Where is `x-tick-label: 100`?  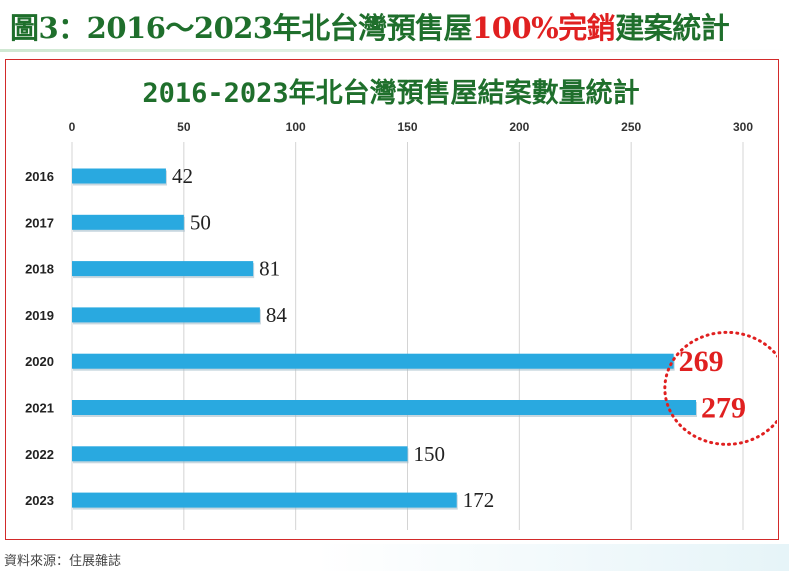 x-tick-label: 100 is located at coordinates (296, 127).